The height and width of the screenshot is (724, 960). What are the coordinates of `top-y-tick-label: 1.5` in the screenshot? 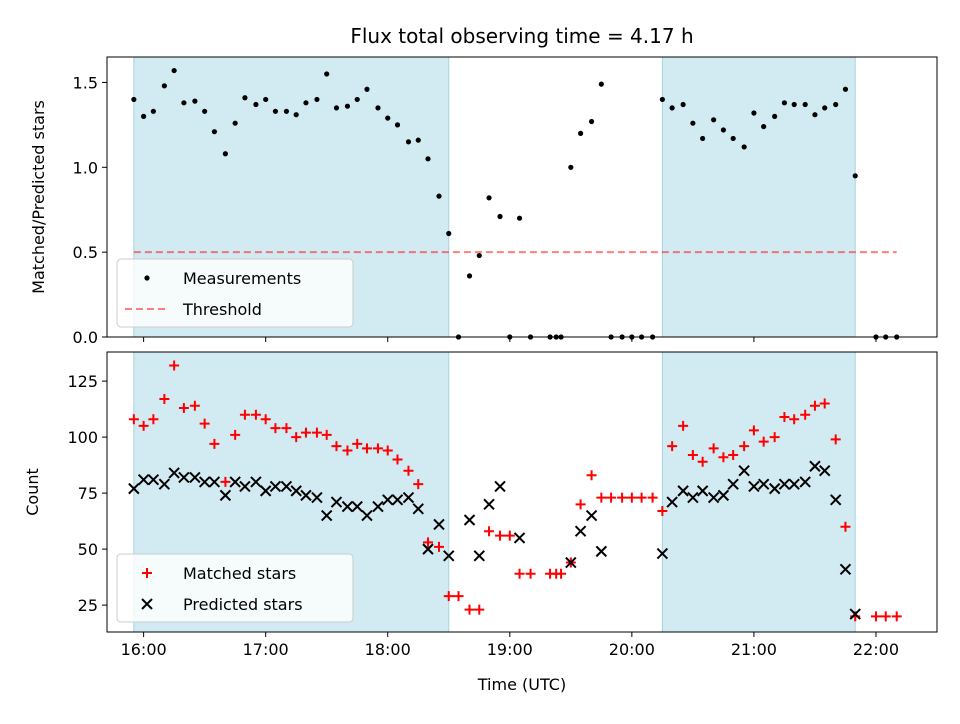 It's located at (85, 82).